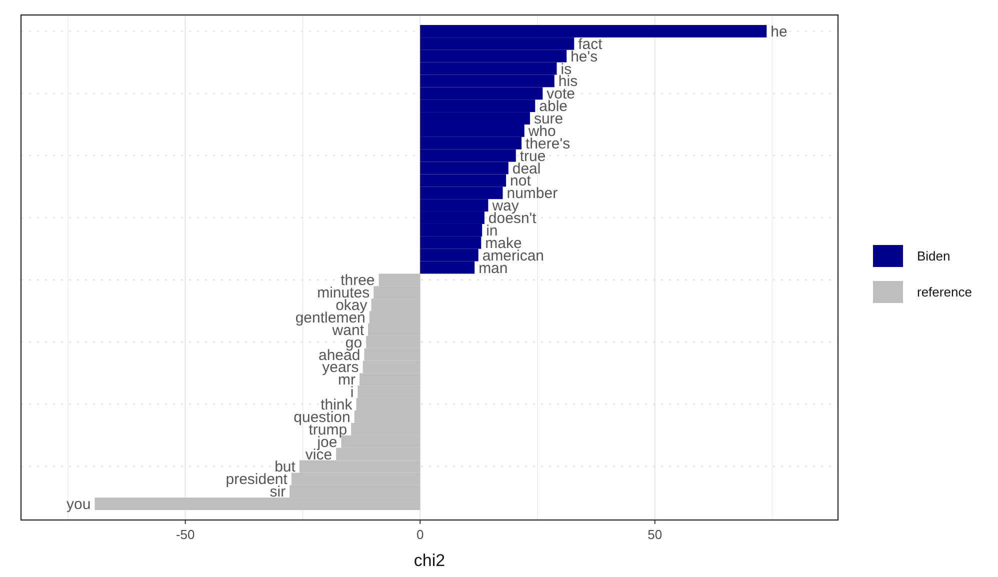 The width and height of the screenshot is (998, 577). What do you see at coordinates (78, 505) in the screenshot?
I see `y-tick-label: you` at bounding box center [78, 505].